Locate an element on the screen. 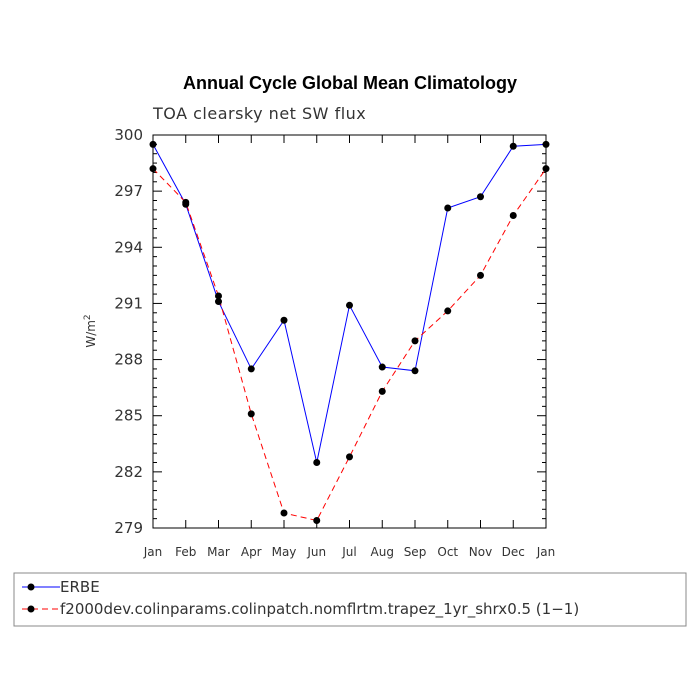 This screenshot has height=700, width=700. x-tick-label: Oct is located at coordinates (447, 552).